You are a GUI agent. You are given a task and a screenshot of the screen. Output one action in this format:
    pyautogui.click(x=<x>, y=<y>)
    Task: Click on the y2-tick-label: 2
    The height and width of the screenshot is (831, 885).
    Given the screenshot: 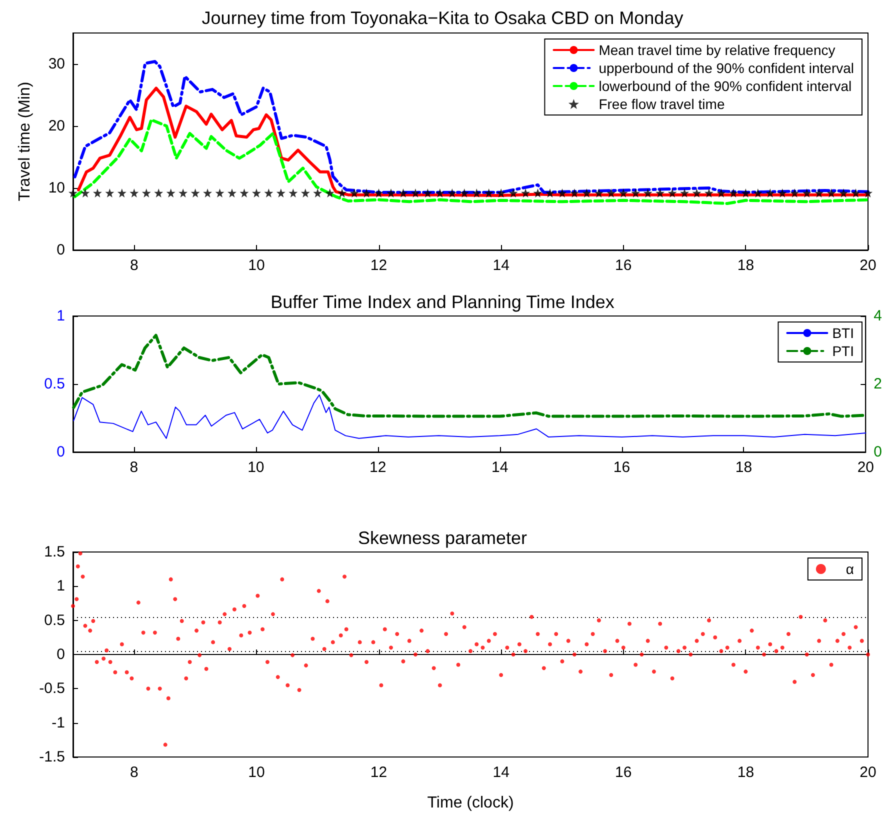 What is the action you would take?
    pyautogui.click(x=878, y=384)
    